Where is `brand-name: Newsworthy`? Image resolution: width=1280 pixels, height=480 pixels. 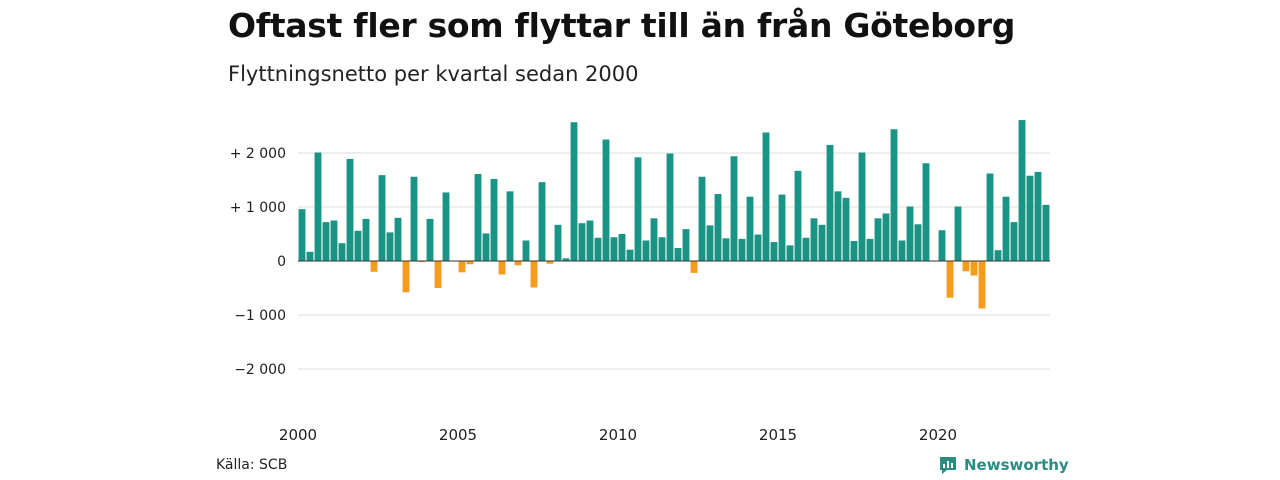 brand-name: Newsworthy is located at coordinates (1016, 465).